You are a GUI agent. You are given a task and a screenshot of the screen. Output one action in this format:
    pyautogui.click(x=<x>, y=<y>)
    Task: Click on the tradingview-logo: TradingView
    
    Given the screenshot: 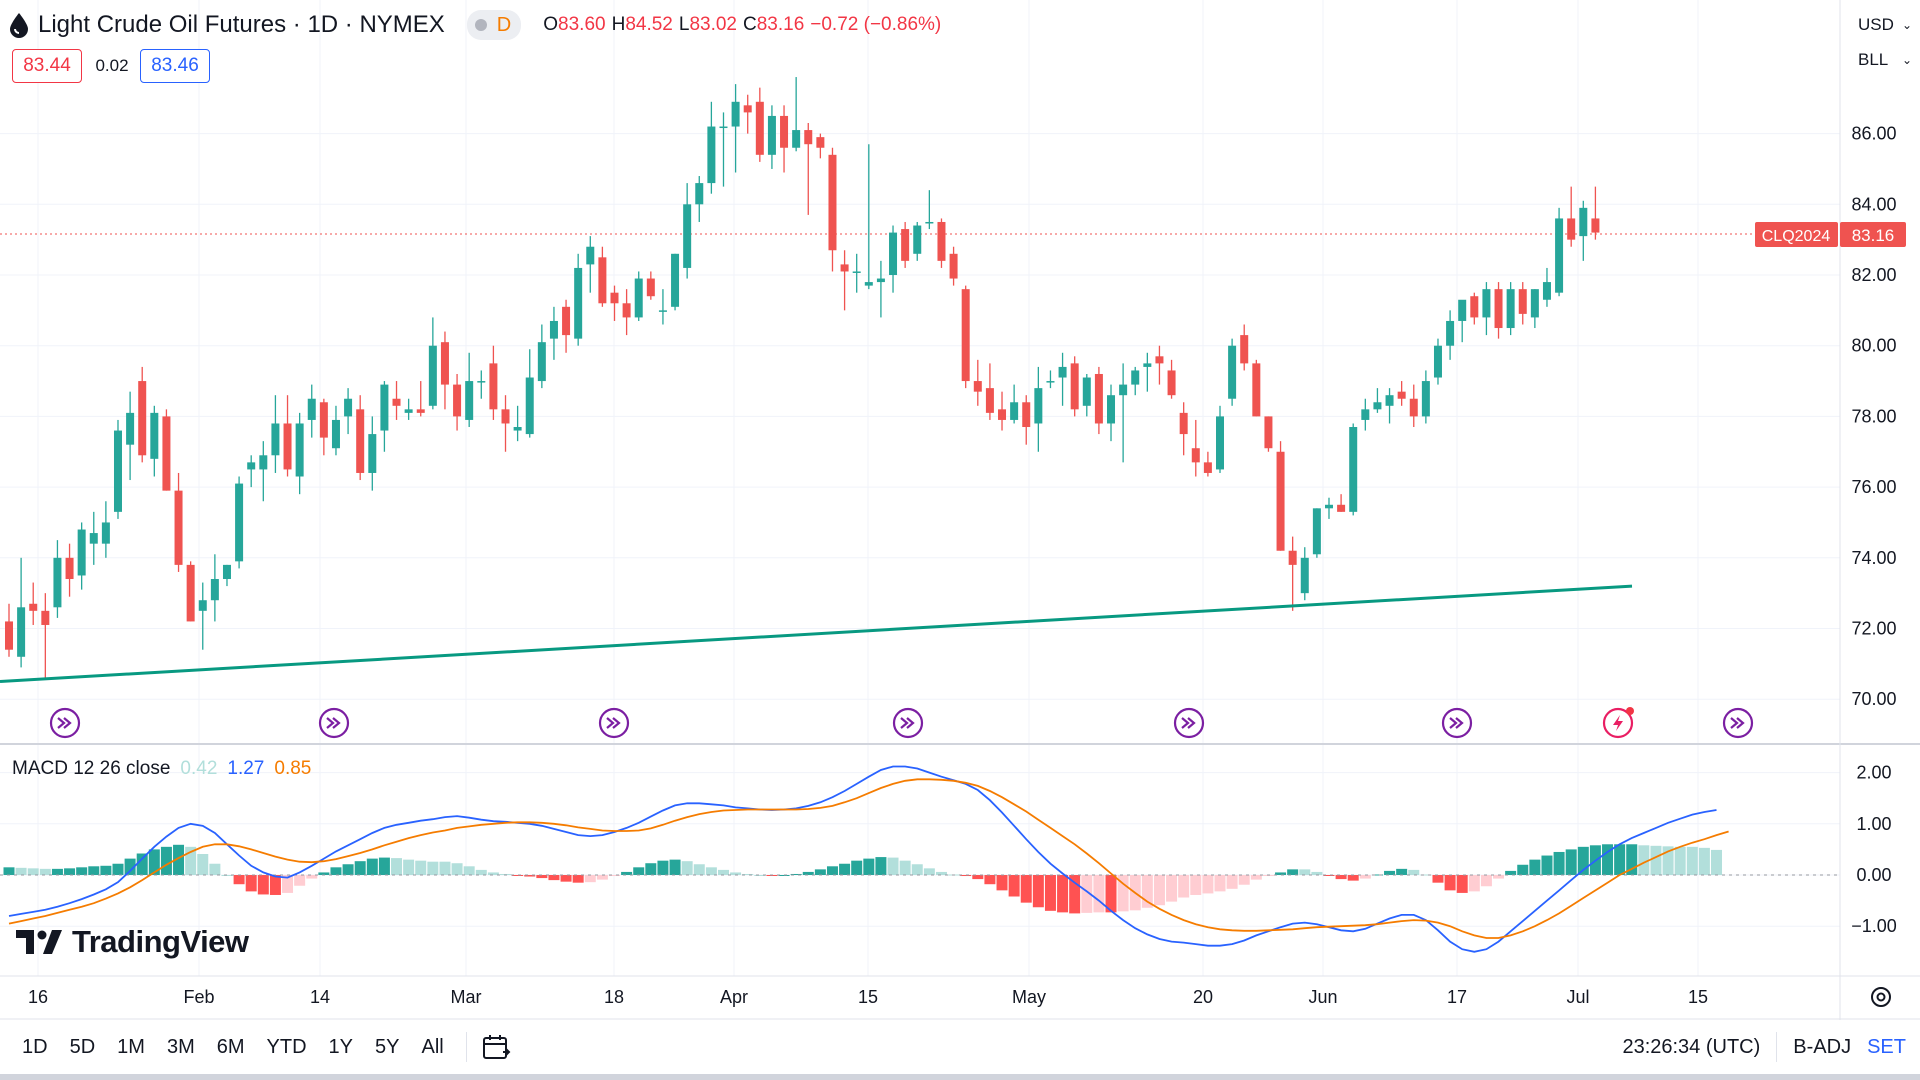 What is the action you would take?
    pyautogui.click(x=132, y=942)
    